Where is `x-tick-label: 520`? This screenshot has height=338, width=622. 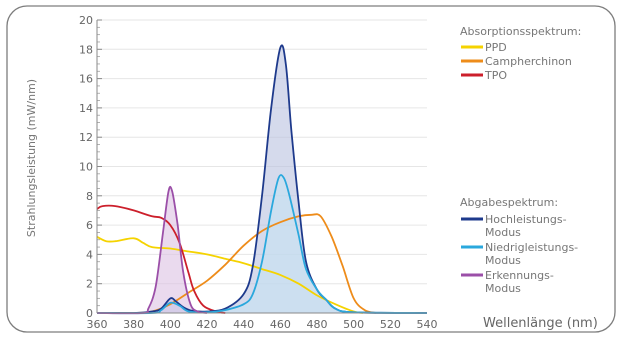
x-tick-label: 520 is located at coordinates (390, 324).